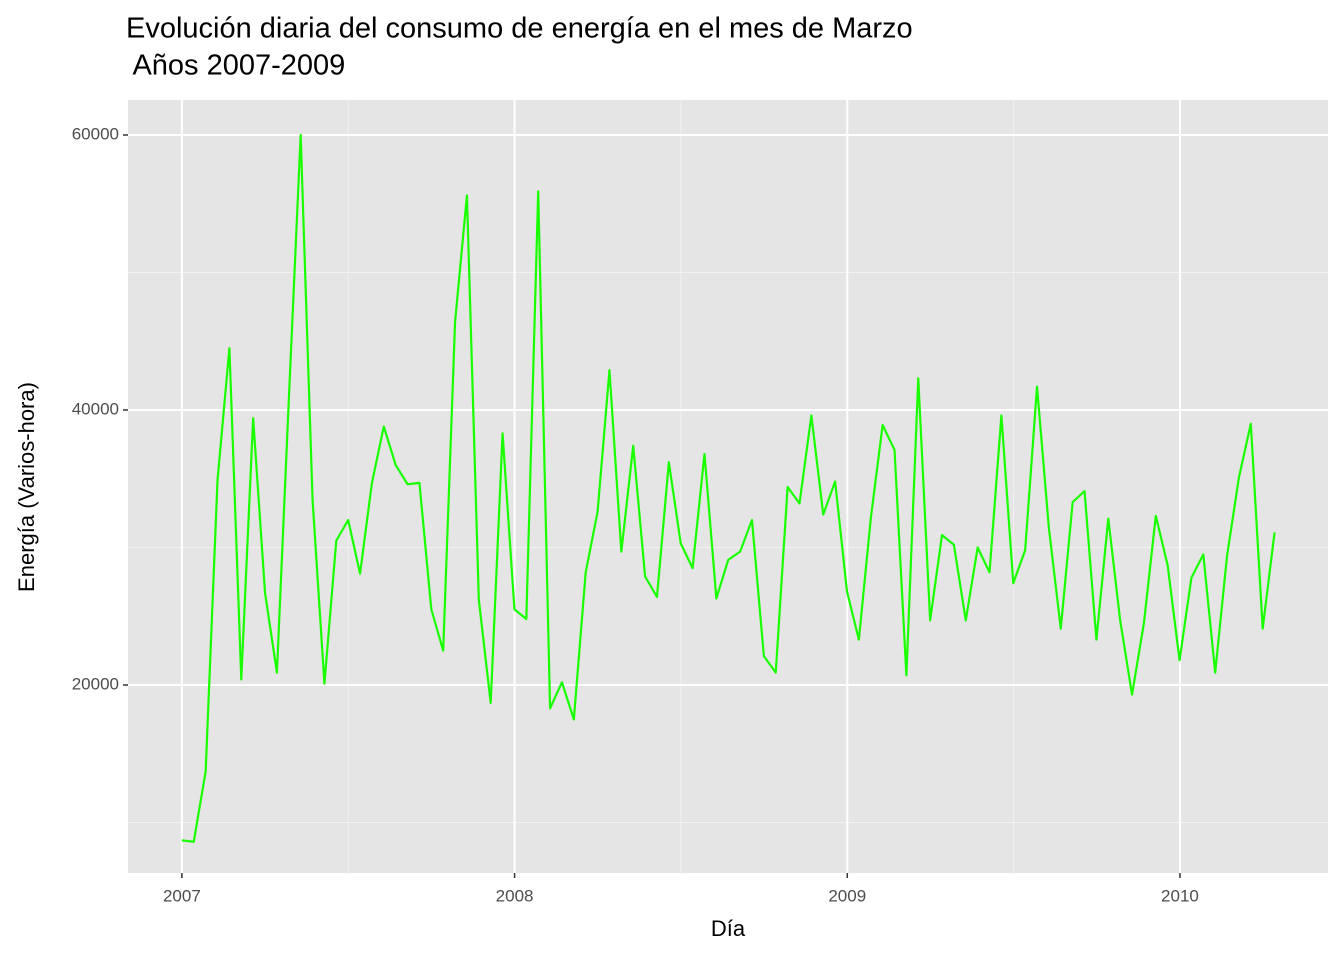 Image resolution: width=1344 pixels, height=960 pixels. Describe the element at coordinates (95, 133) in the screenshot. I see `y-tick-label: 60000` at that location.